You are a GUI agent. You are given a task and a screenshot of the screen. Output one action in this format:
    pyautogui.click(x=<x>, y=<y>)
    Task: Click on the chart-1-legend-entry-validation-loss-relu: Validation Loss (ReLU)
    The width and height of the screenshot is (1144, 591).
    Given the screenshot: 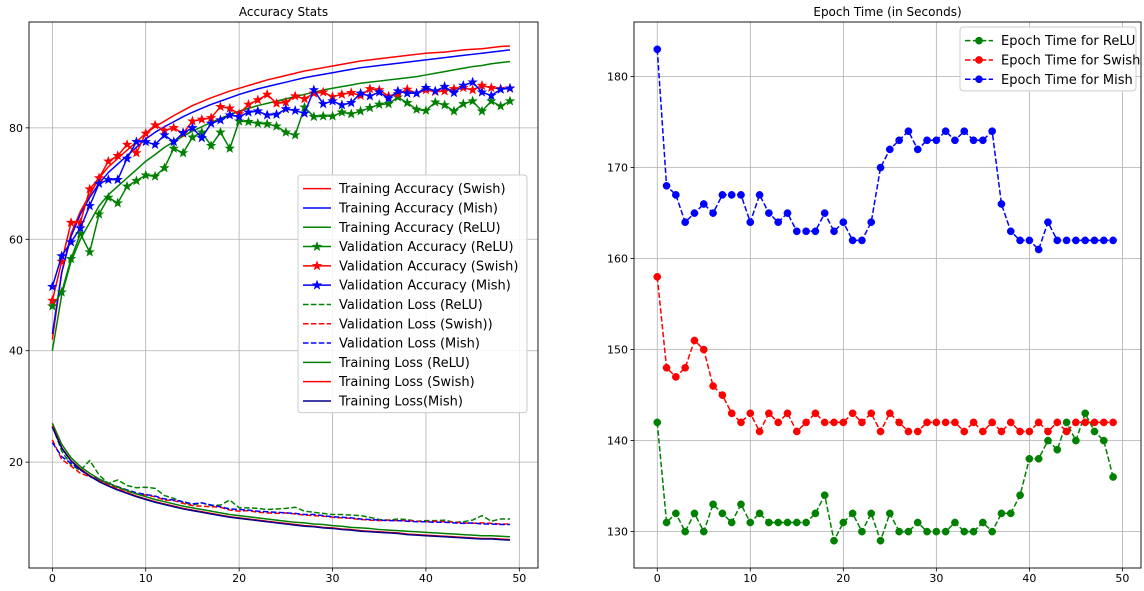 What is the action you would take?
    pyautogui.click(x=393, y=305)
    